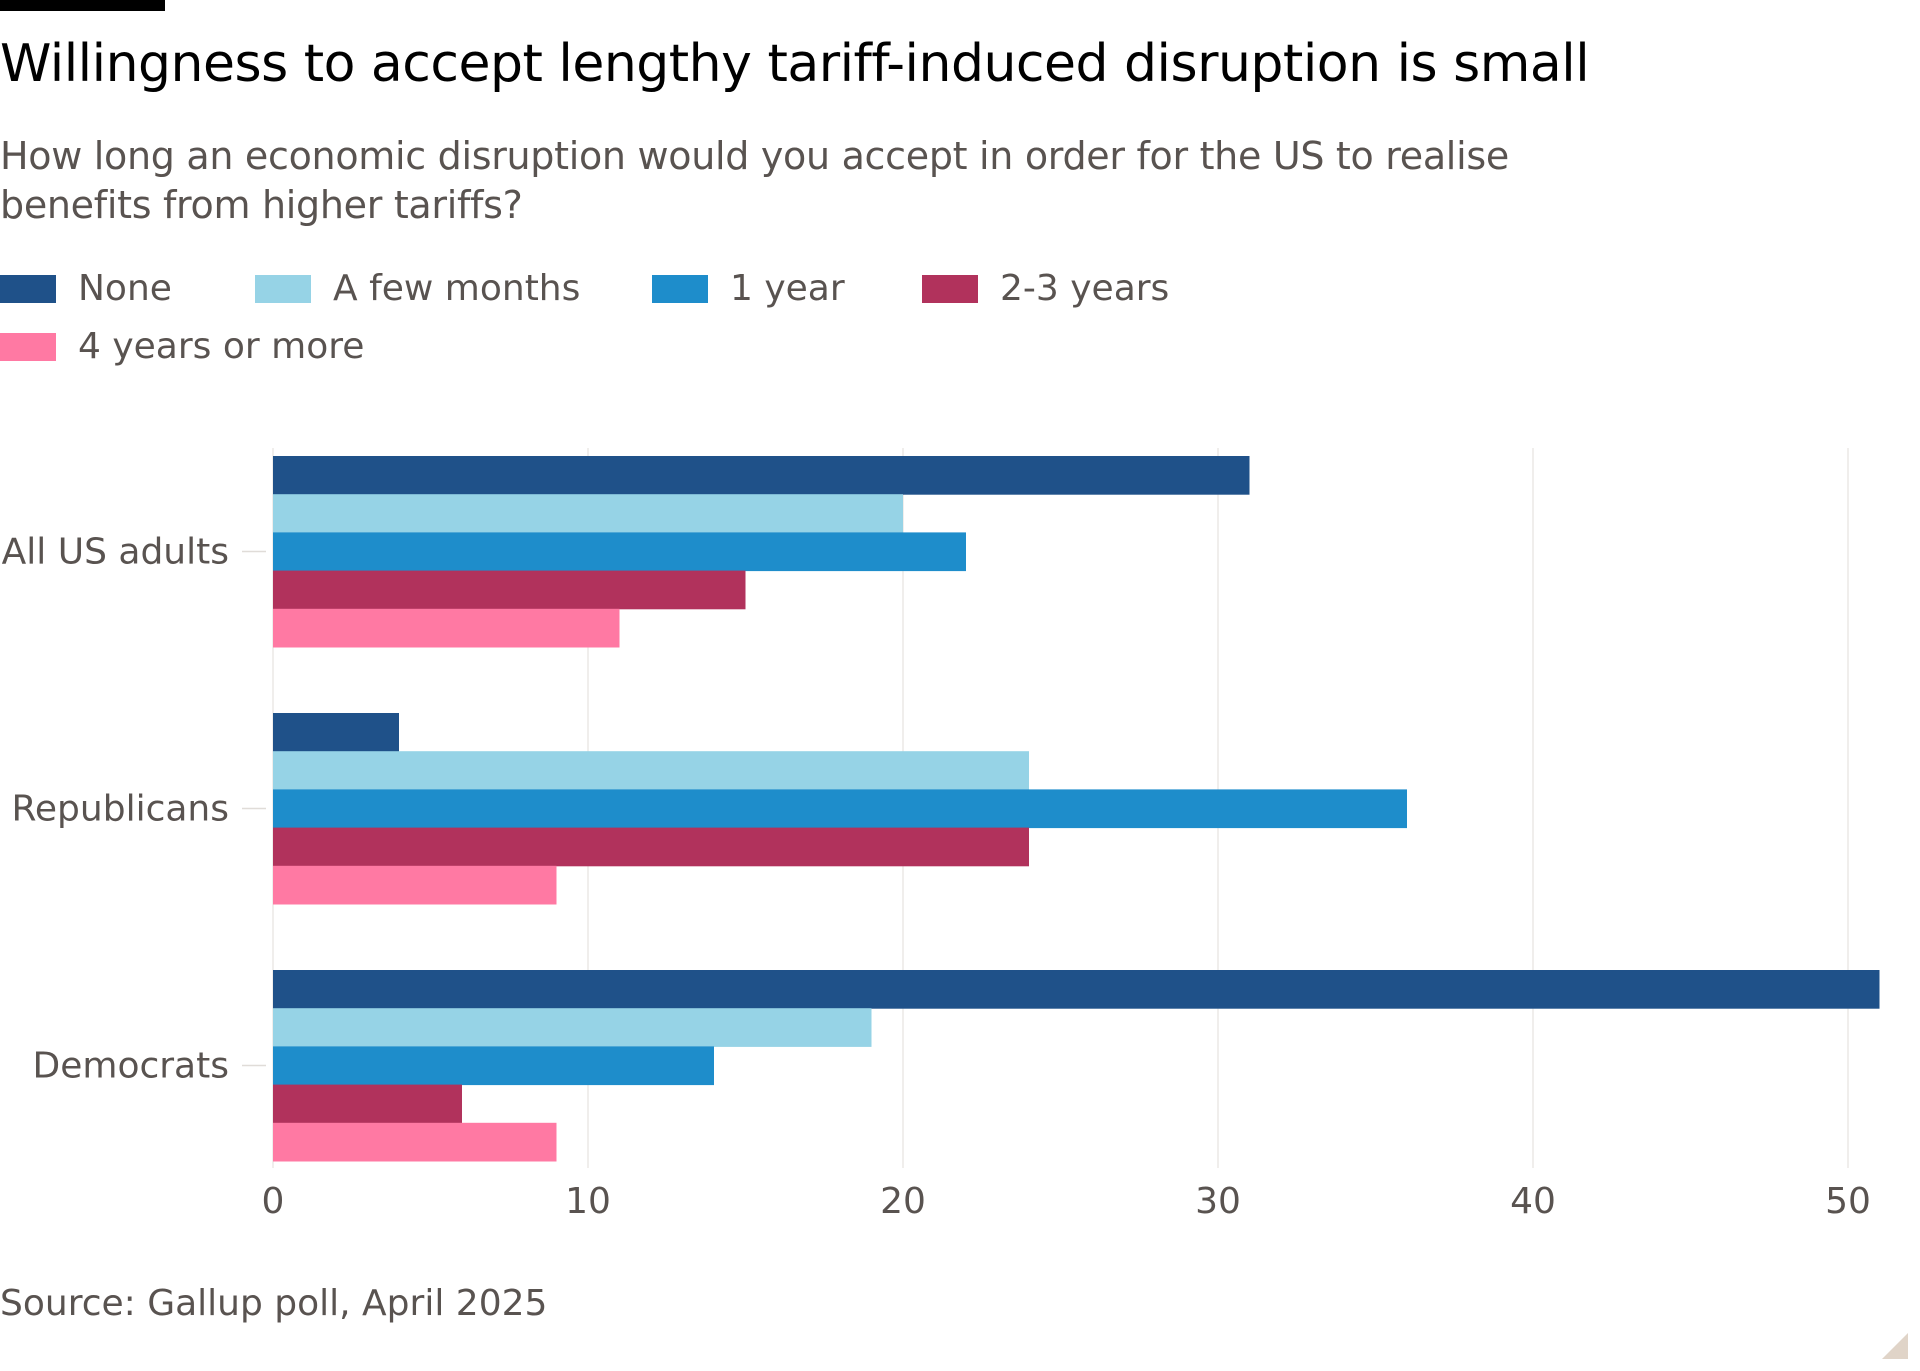 The width and height of the screenshot is (1920, 1371). Describe the element at coordinates (121, 809) in the screenshot. I see `category-label: Republicans` at that location.